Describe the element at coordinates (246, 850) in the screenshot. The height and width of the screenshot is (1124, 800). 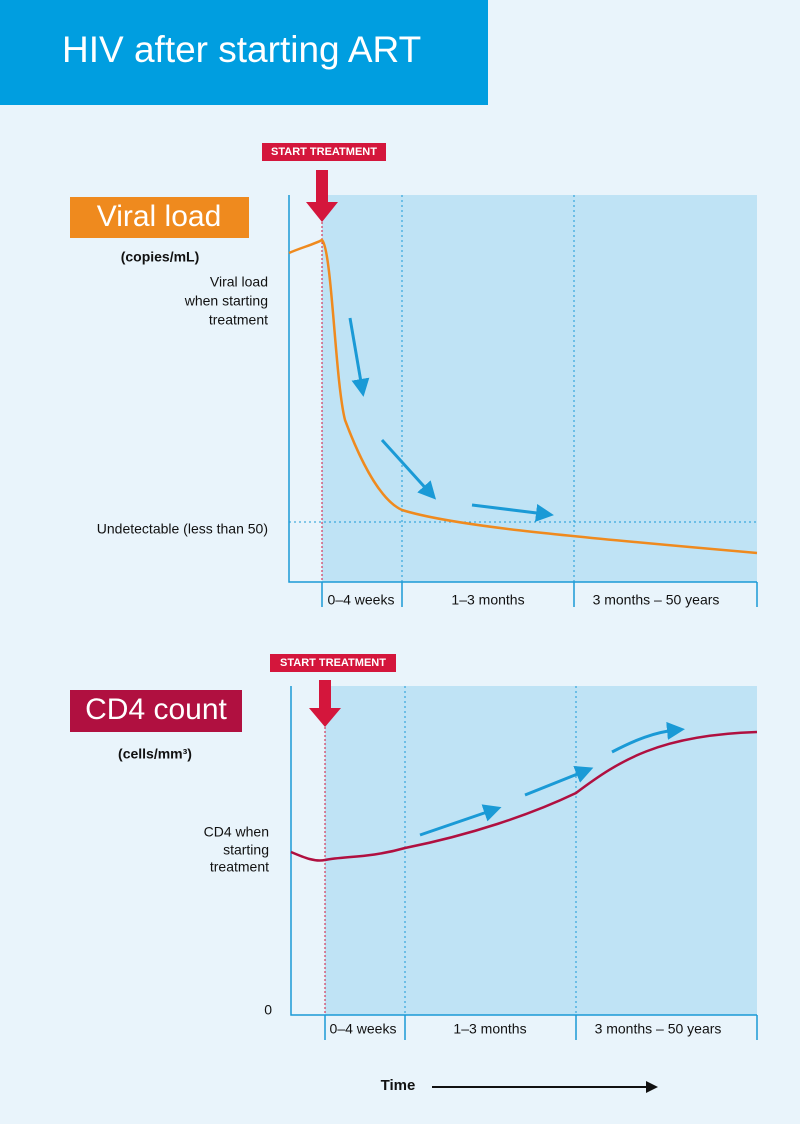
I see `note-line: starting` at that location.